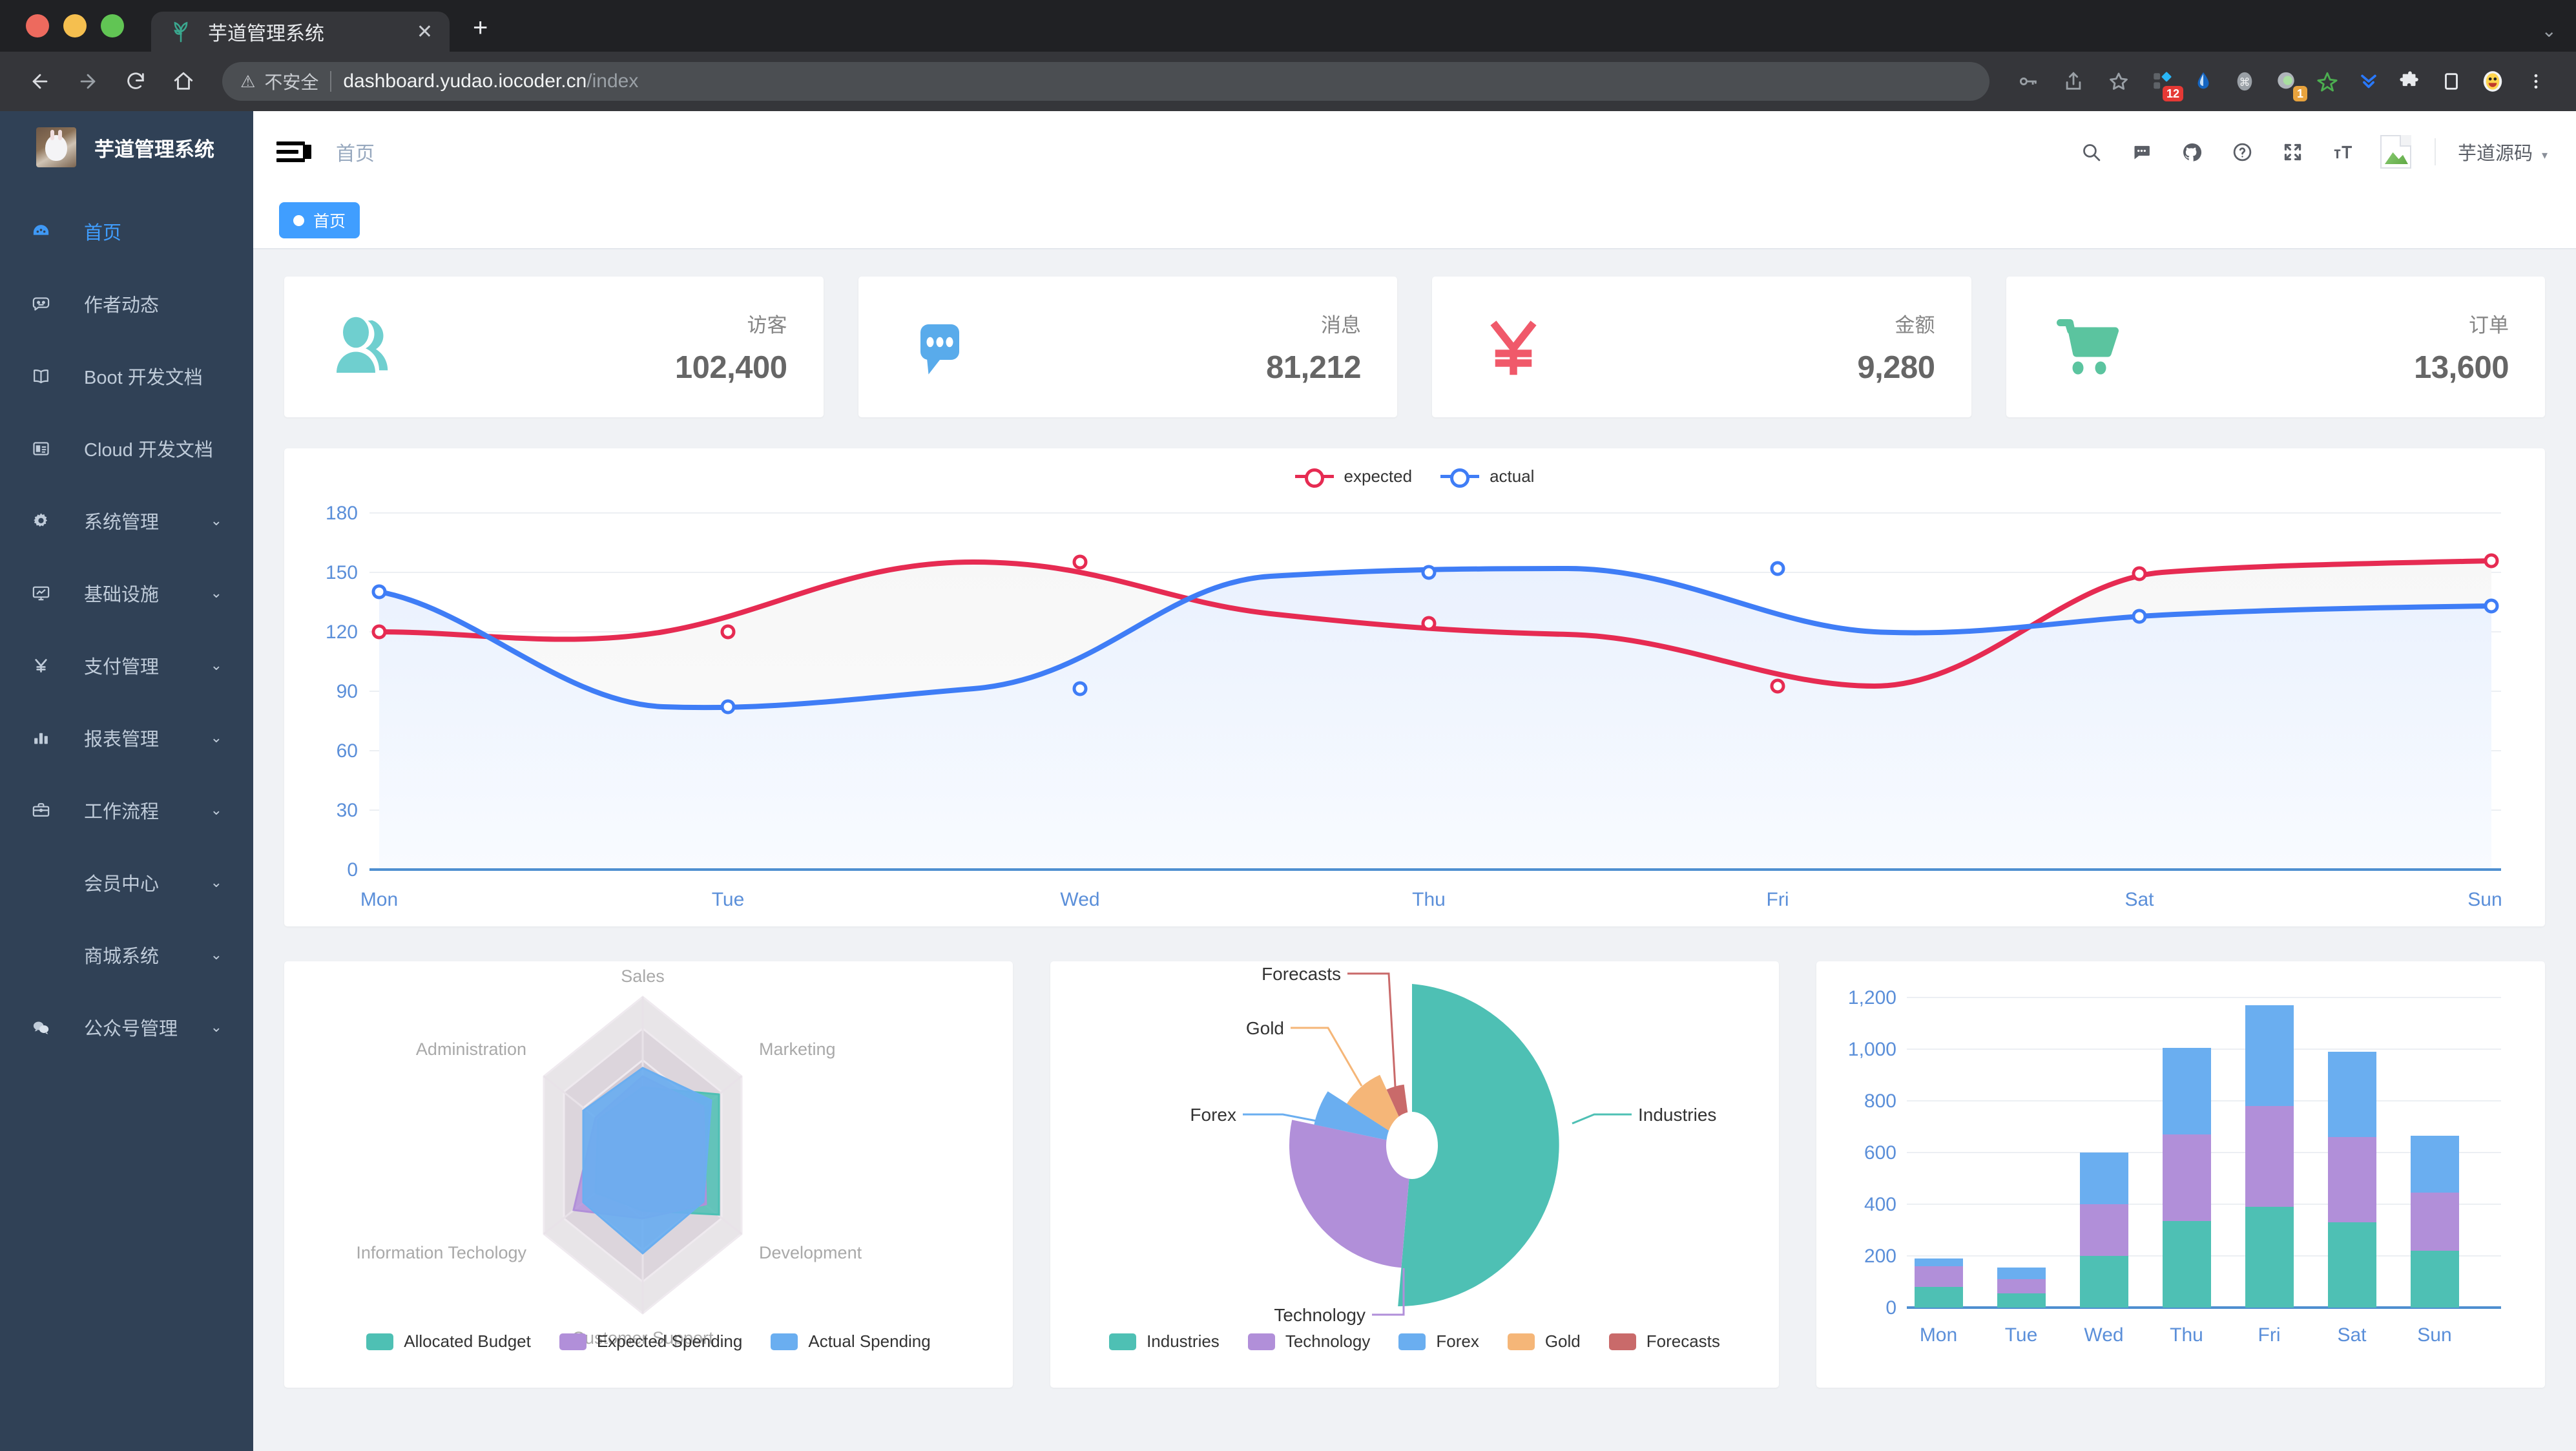 The width and height of the screenshot is (2576, 1451). I want to click on maximize-window-button, so click(112, 25).